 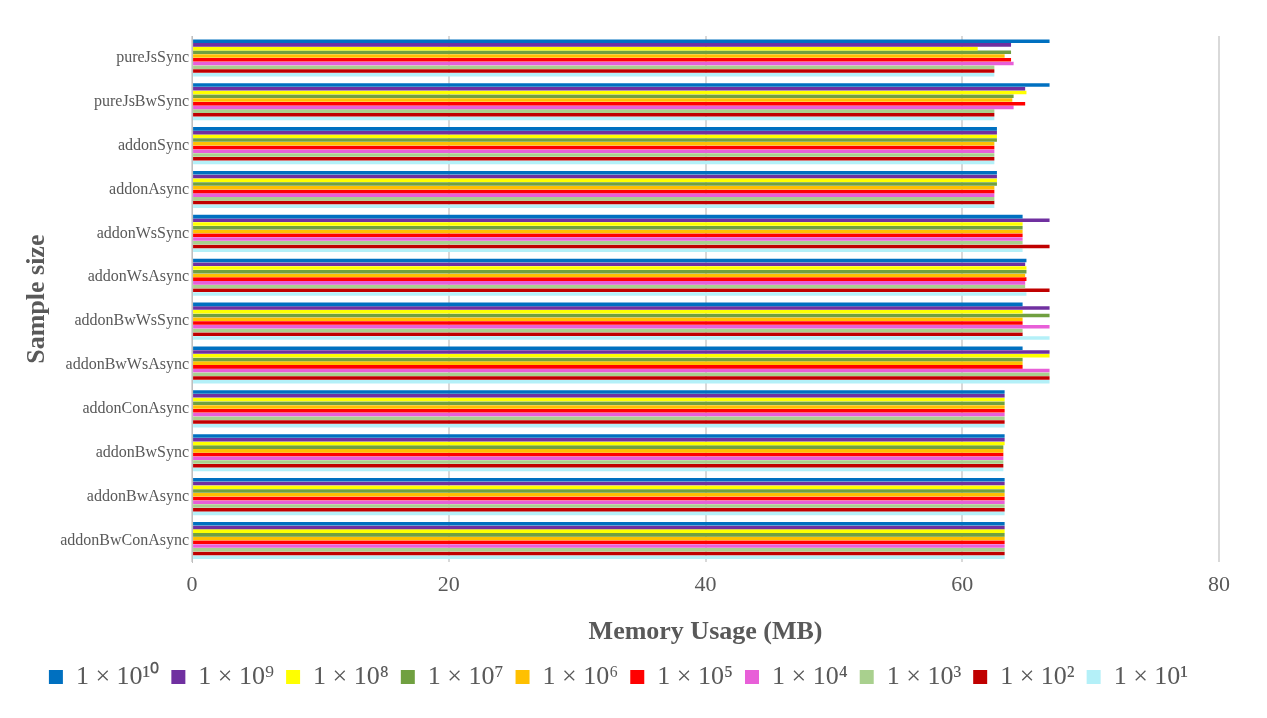 What do you see at coordinates (448, 584) in the screenshot?
I see `x-tick-label: 20` at bounding box center [448, 584].